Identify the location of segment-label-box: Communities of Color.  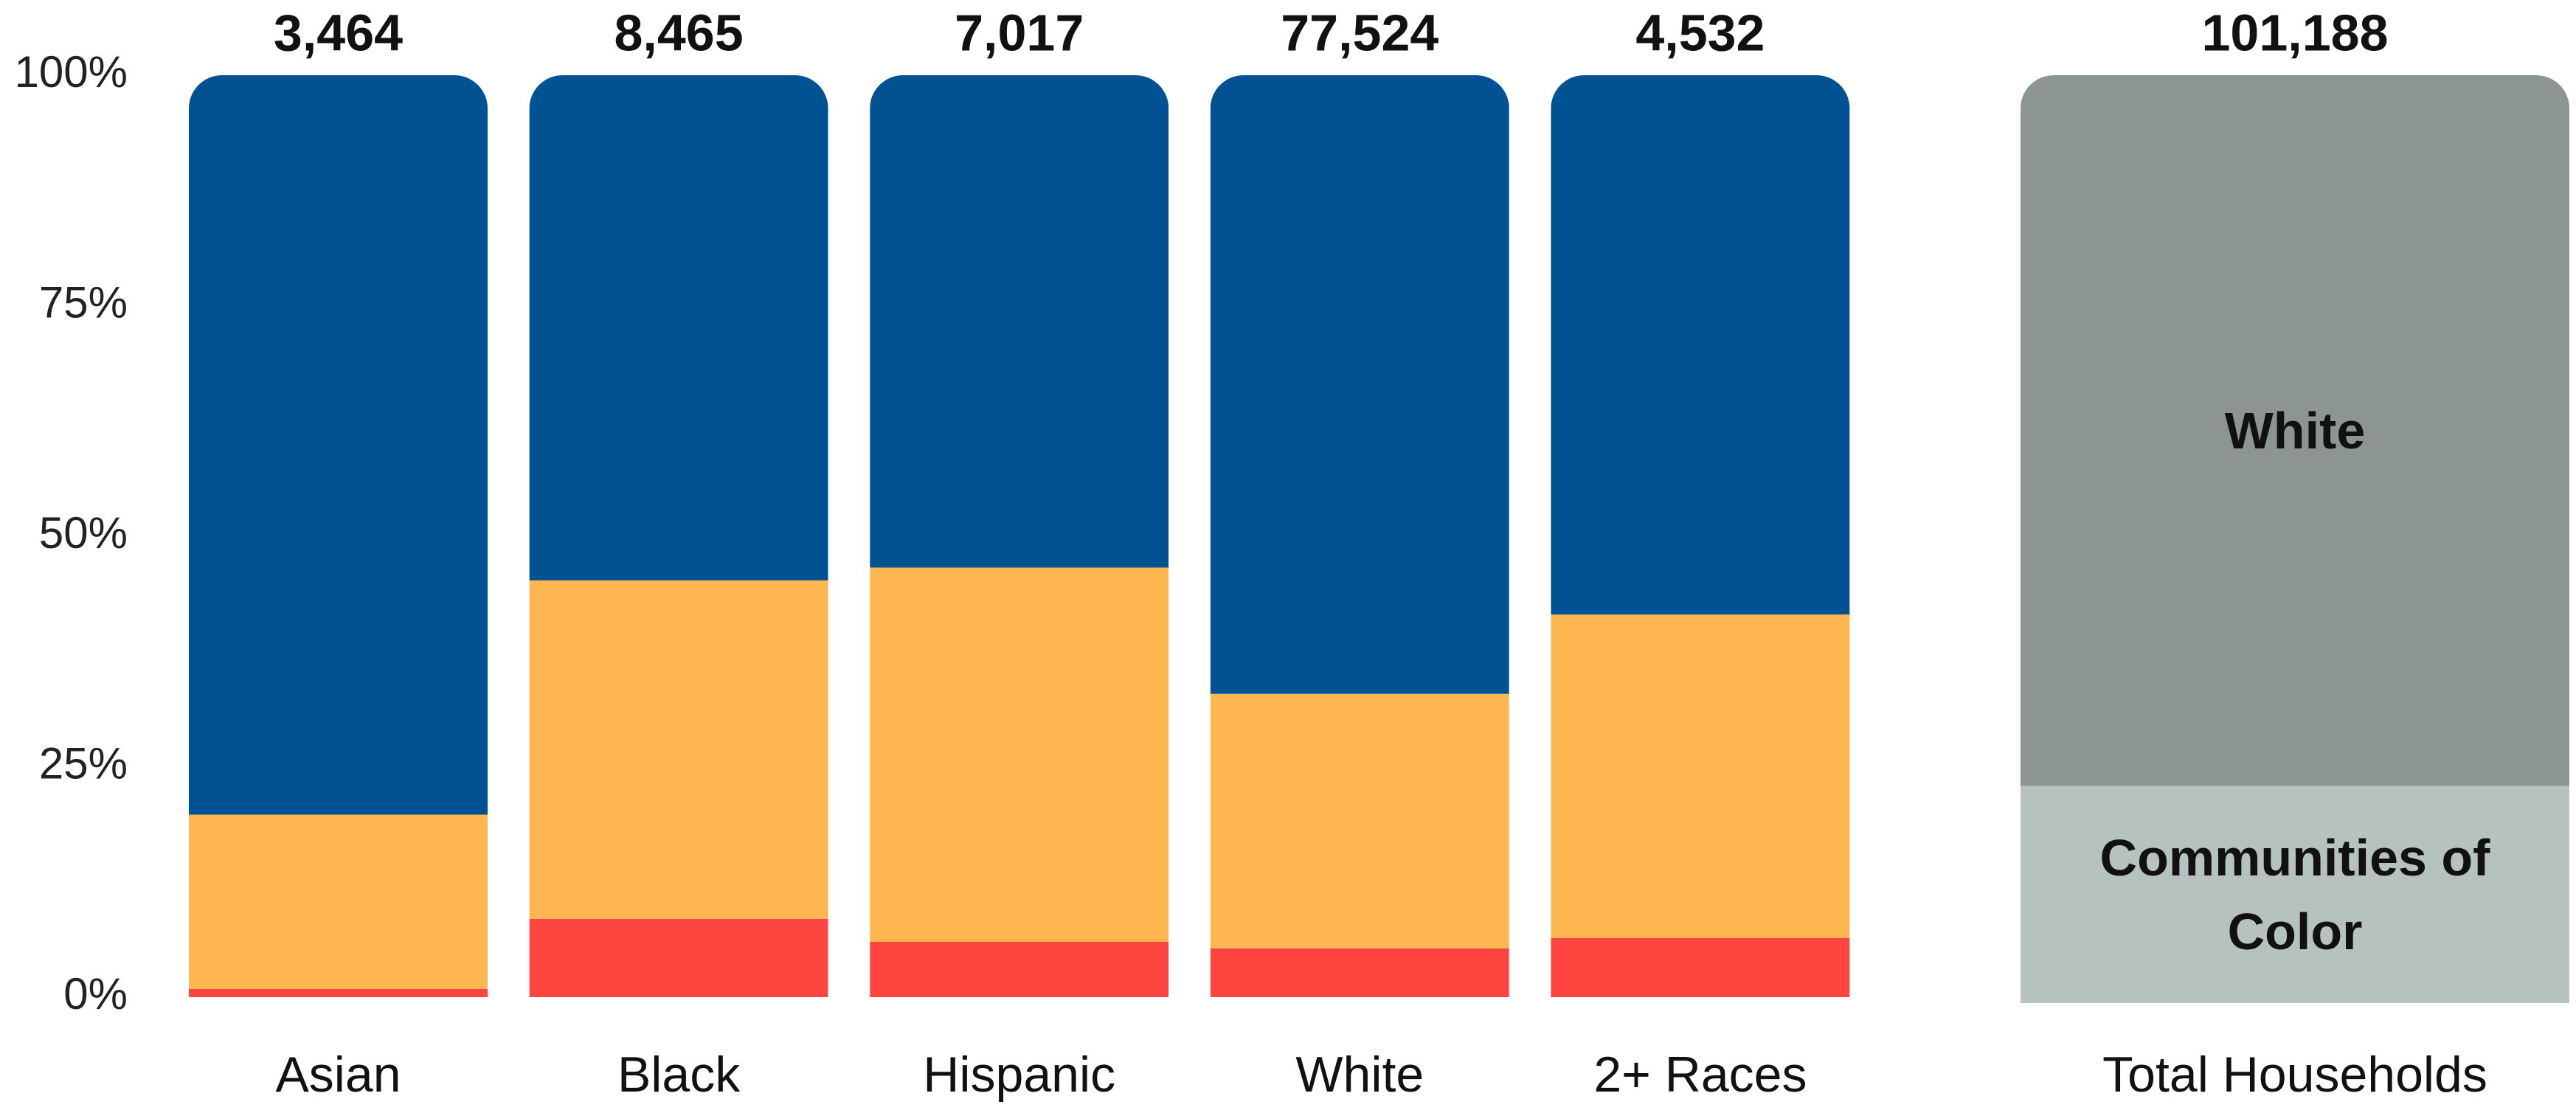
(2294, 894).